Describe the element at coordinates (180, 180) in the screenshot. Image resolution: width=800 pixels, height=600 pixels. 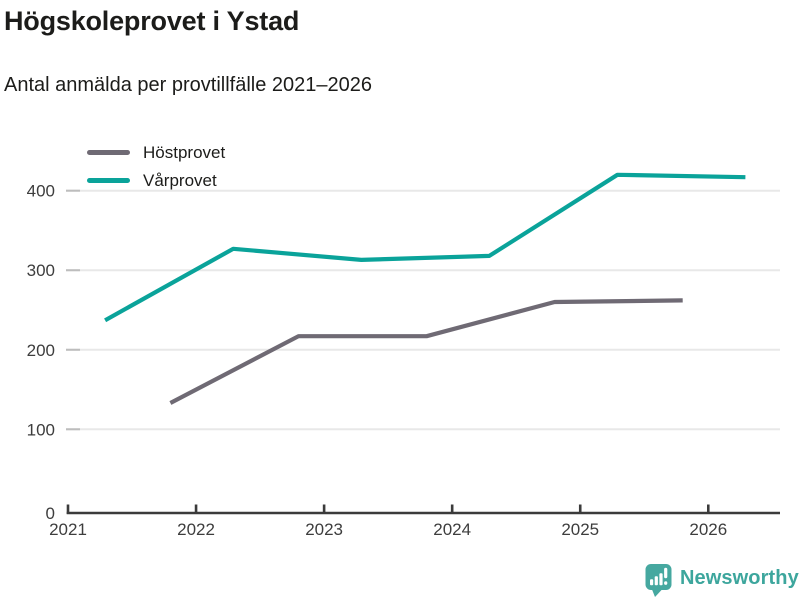
I see `legend-label-varprovet: Vårprovet` at that location.